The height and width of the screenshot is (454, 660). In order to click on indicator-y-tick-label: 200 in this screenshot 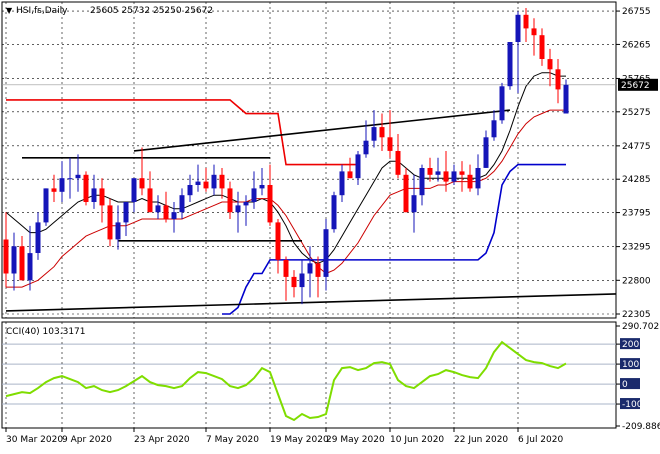, I will do `click(630, 345)`.